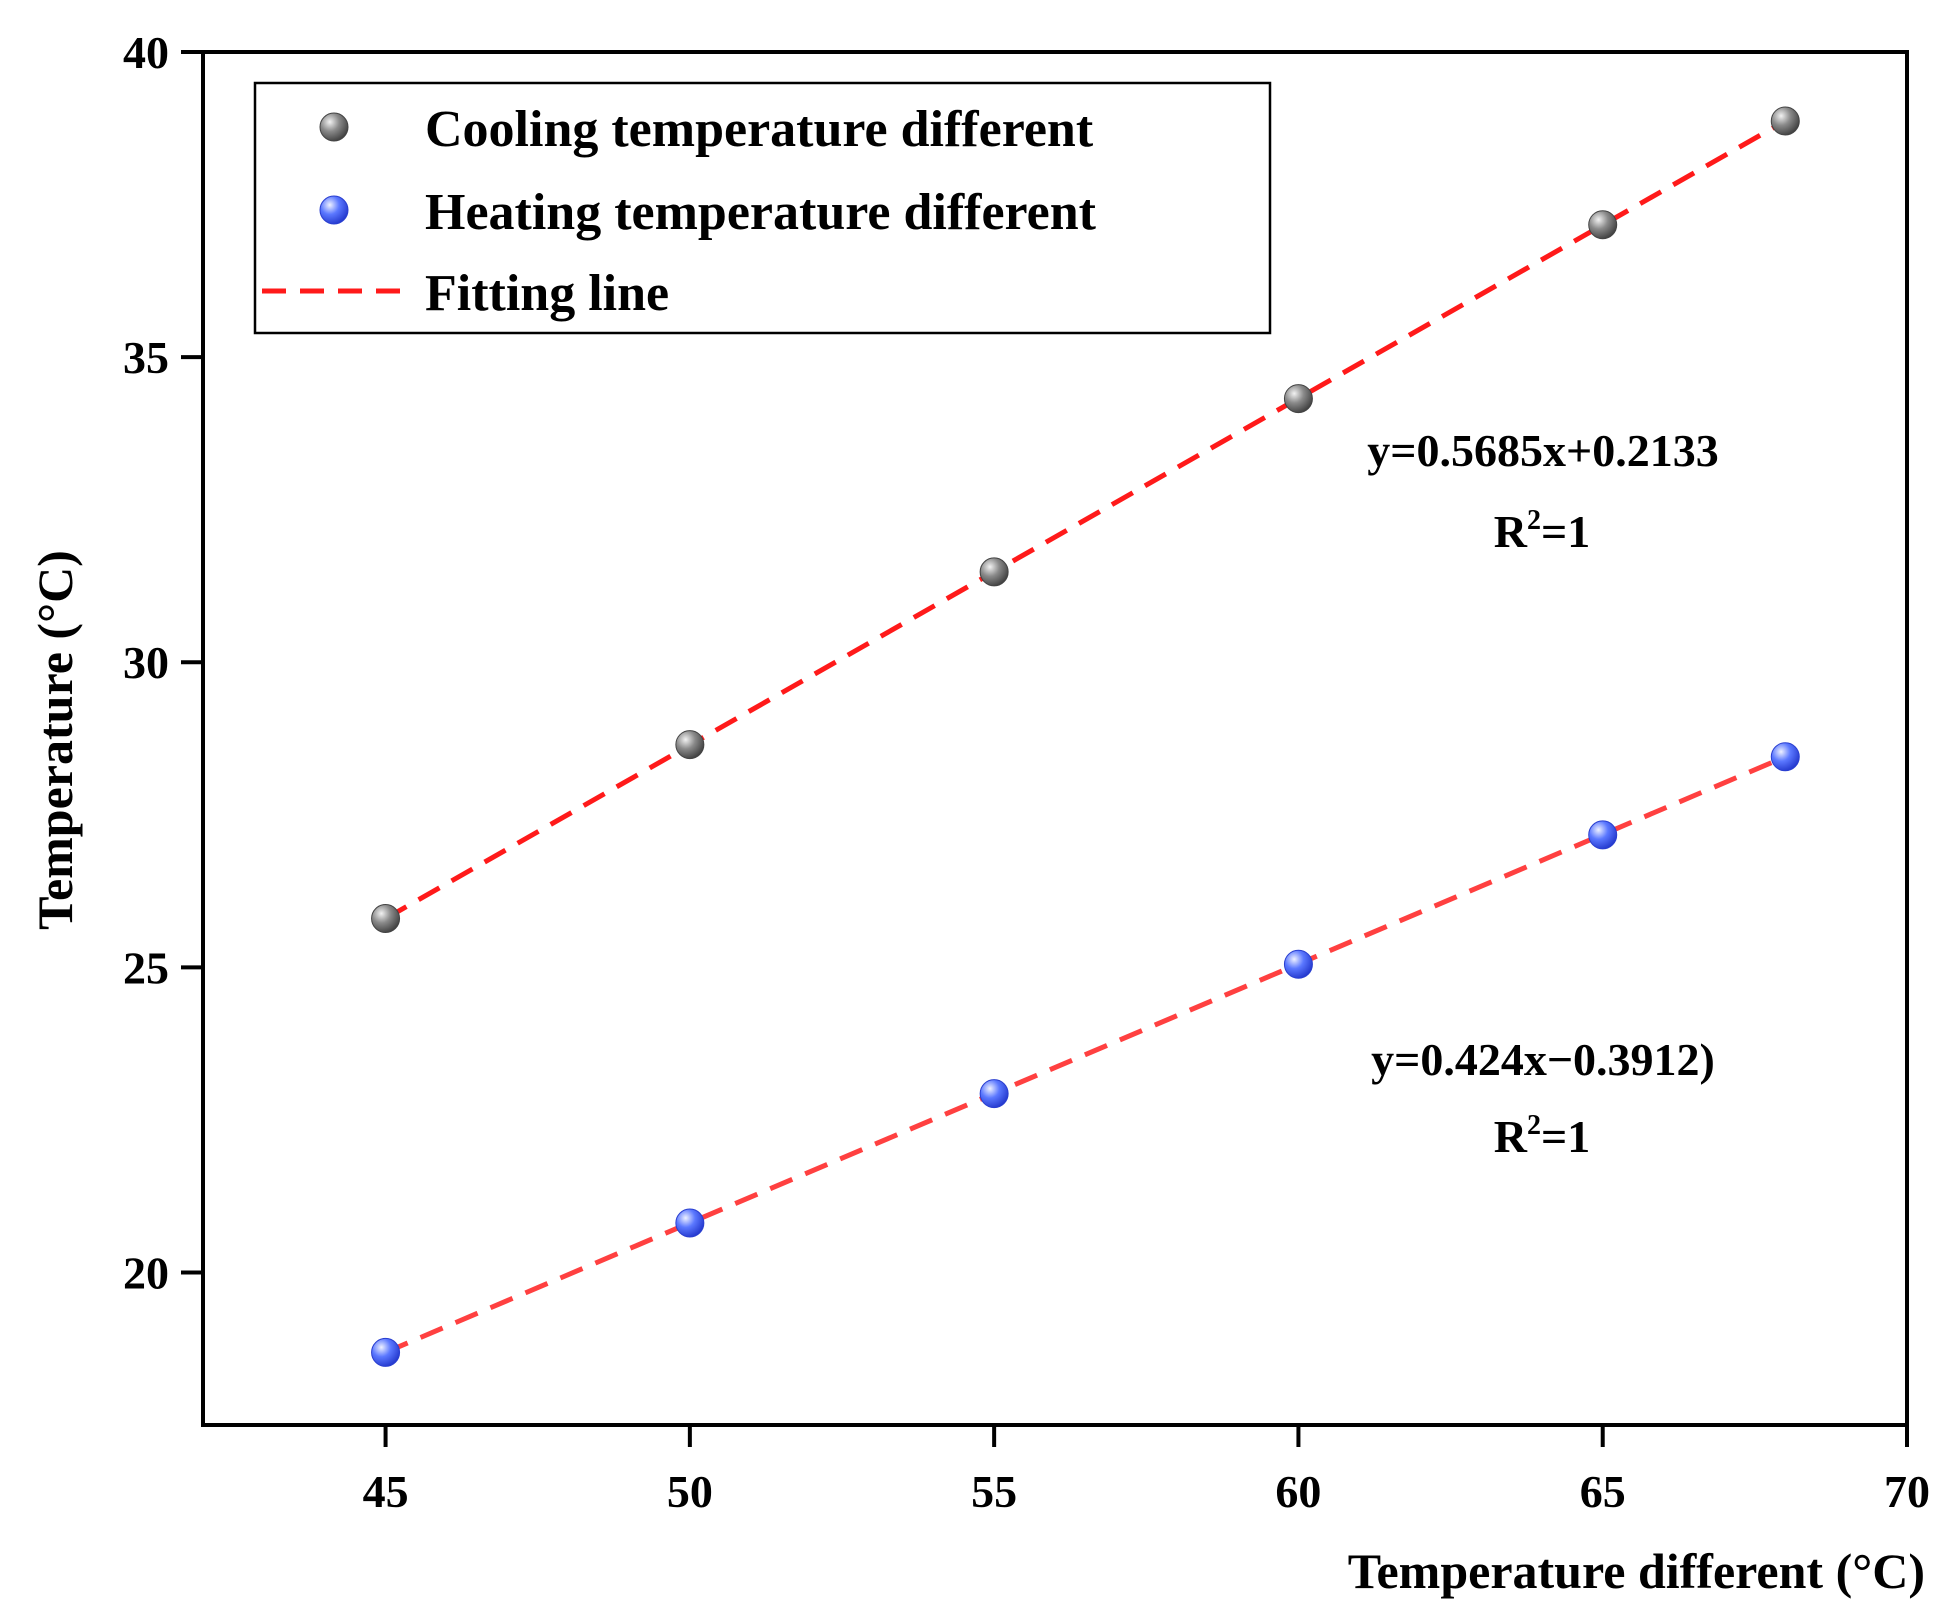 This screenshot has height=1604, width=1939. What do you see at coordinates (146, 967) in the screenshot?
I see `y-tick-label: 25` at bounding box center [146, 967].